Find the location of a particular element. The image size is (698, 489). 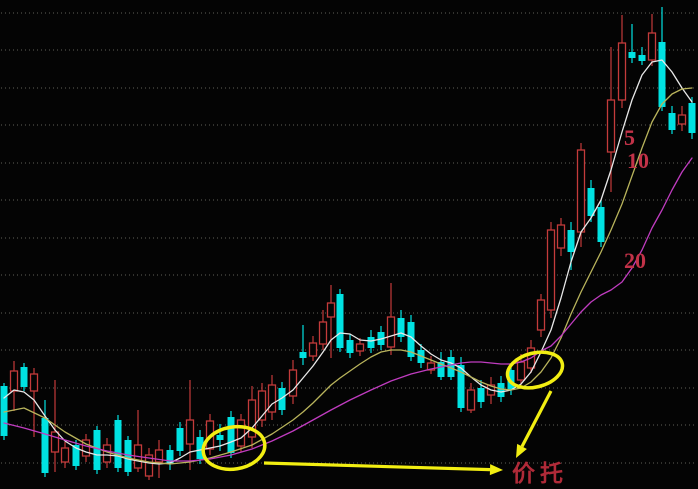

ma10-legend-label: 10 is located at coordinates (638, 160).